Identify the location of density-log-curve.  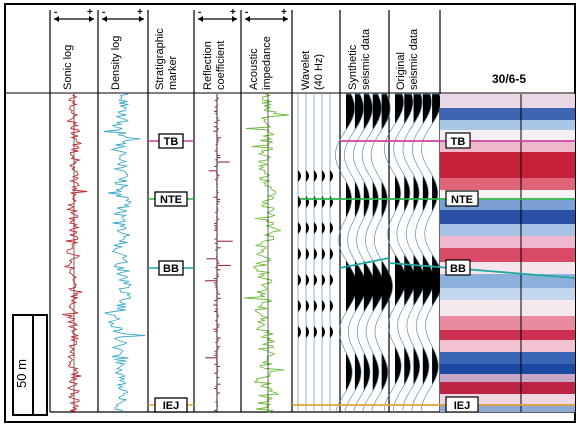
(124, 253).